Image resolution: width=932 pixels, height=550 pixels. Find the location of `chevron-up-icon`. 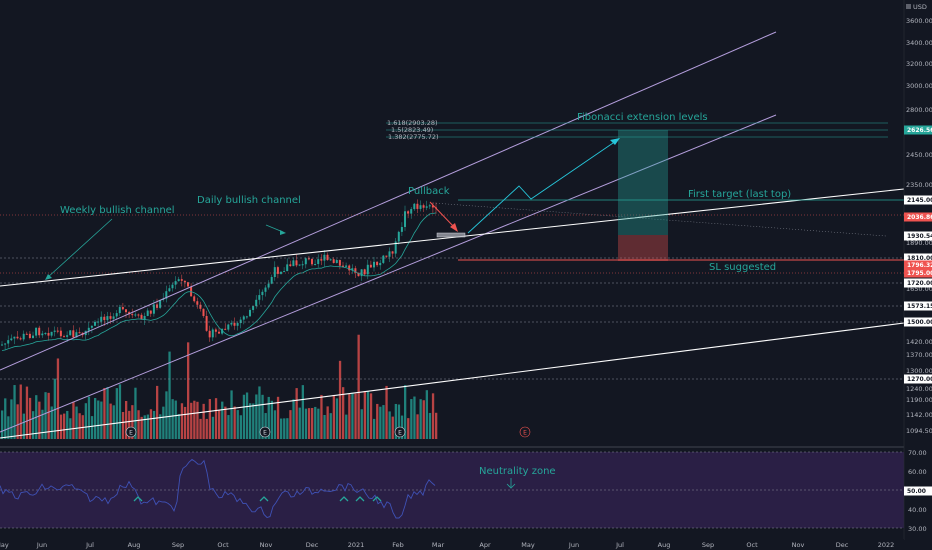

chevron-up-icon is located at coordinates (264, 499).